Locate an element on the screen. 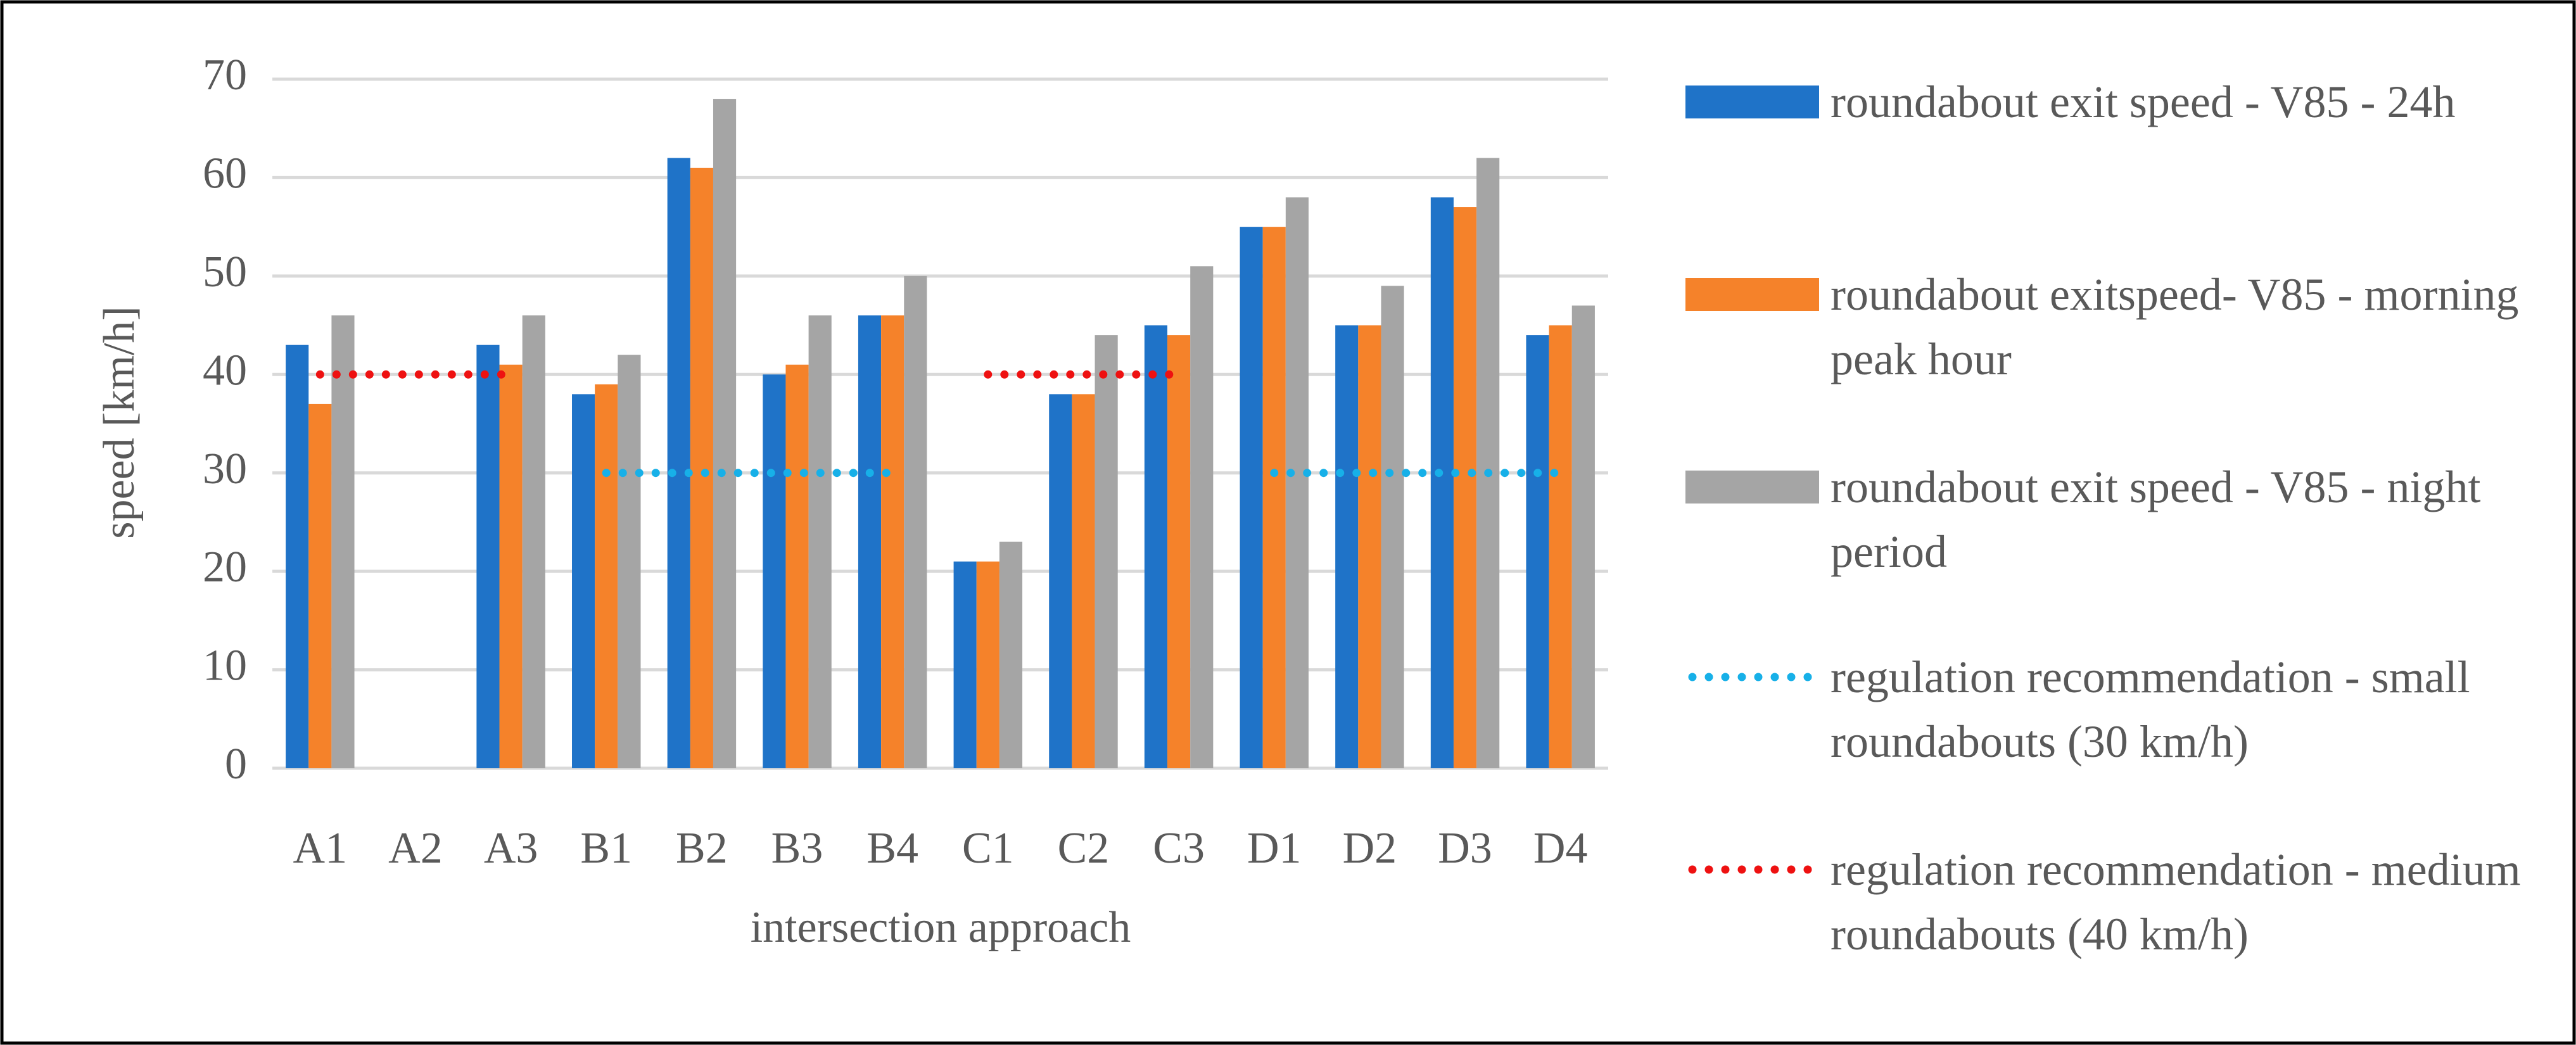 The width and height of the screenshot is (2576, 1045). y-tick-label: 10 is located at coordinates (225, 666).